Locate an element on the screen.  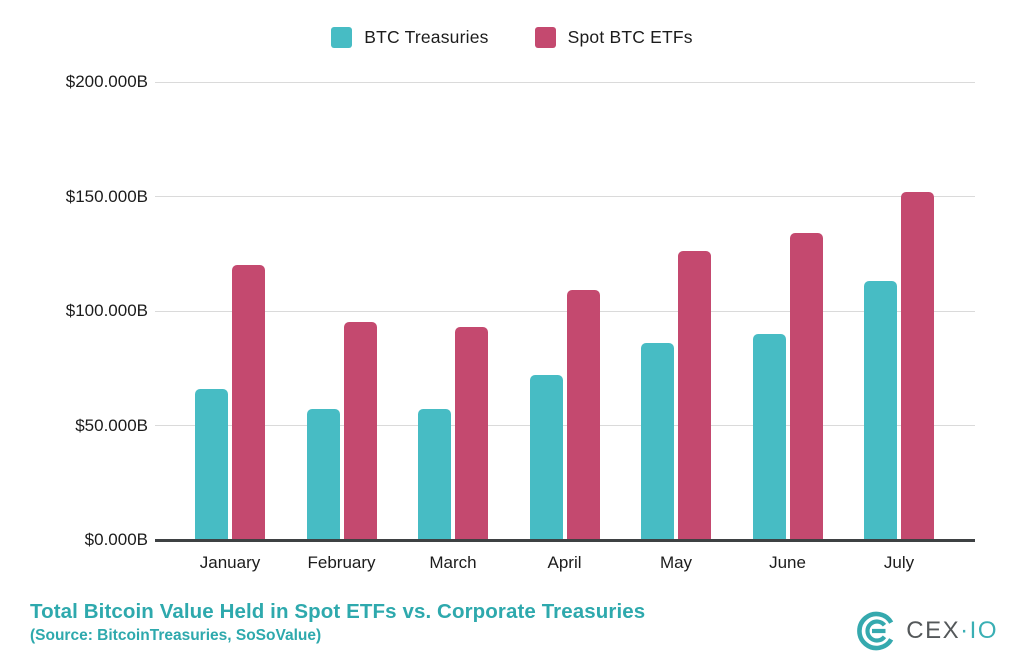
bar-btc-treasuries-january is located at coordinates (211, 464).